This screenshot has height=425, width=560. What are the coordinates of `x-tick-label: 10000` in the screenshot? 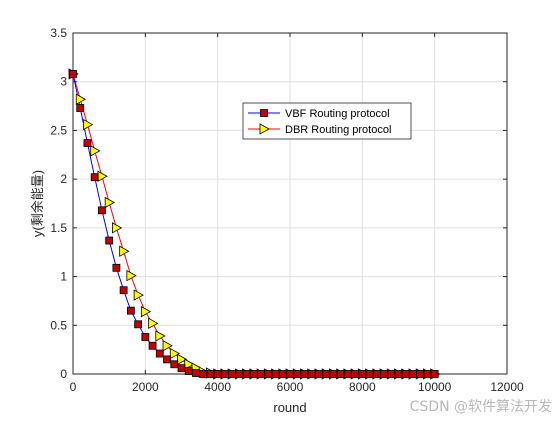 It's located at (435, 387).